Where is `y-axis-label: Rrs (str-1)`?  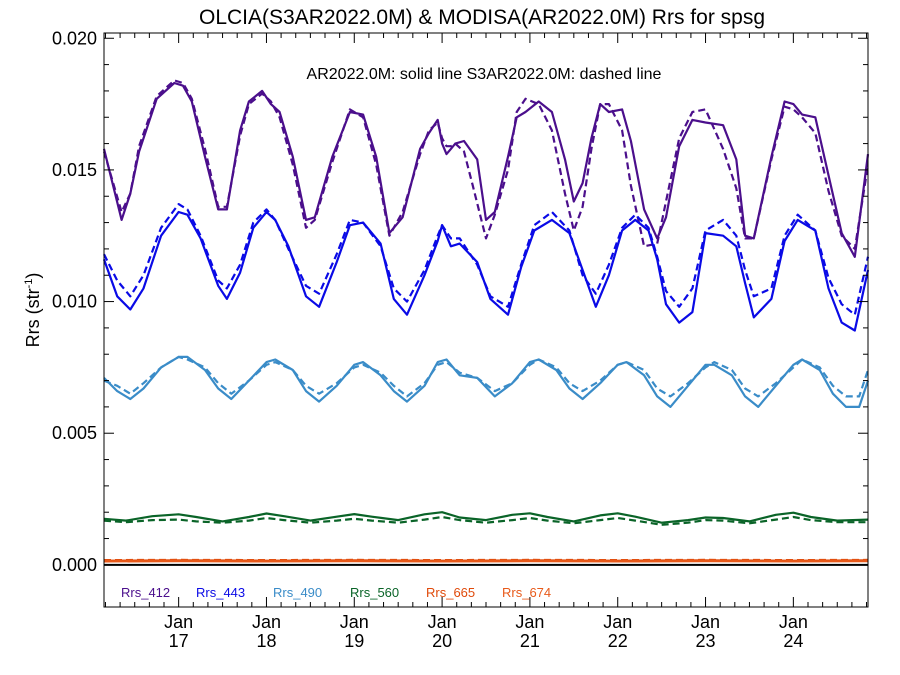 y-axis-label: Rrs (str-1) is located at coordinates (33, 310).